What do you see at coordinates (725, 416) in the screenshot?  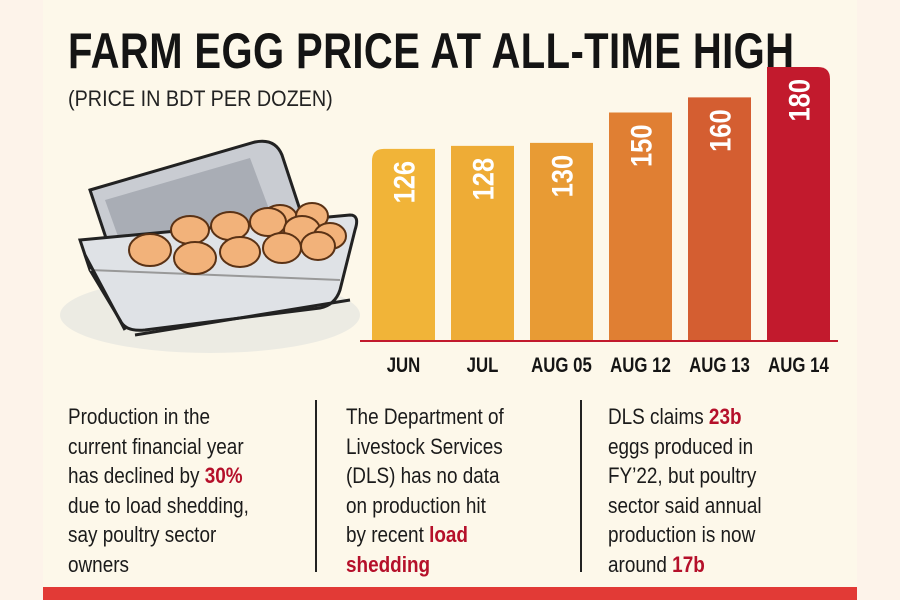 I see `highlight-text: 23b` at bounding box center [725, 416].